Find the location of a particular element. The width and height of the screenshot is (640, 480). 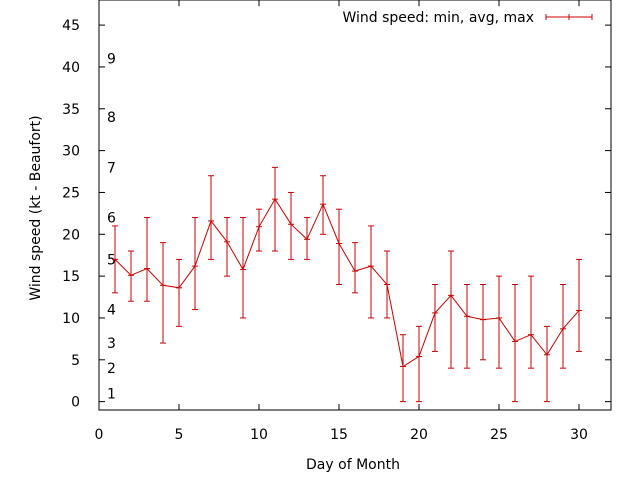

beaufort-label: 1 is located at coordinates (111, 394).